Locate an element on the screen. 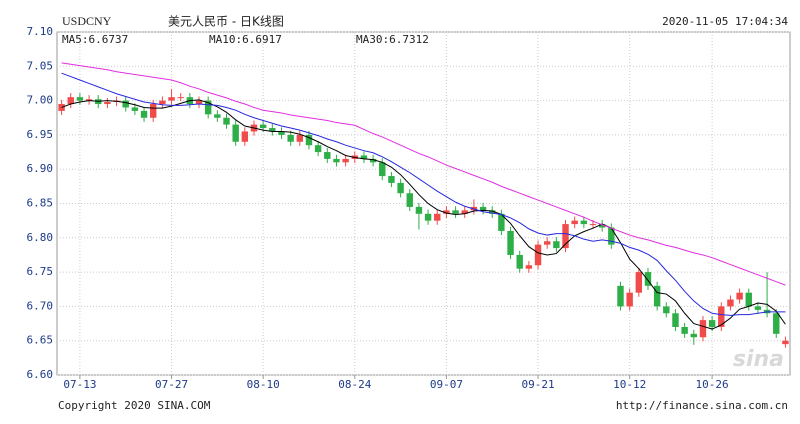 This screenshot has height=424, width=800. y-tick-label: 6.95 is located at coordinates (40, 134).